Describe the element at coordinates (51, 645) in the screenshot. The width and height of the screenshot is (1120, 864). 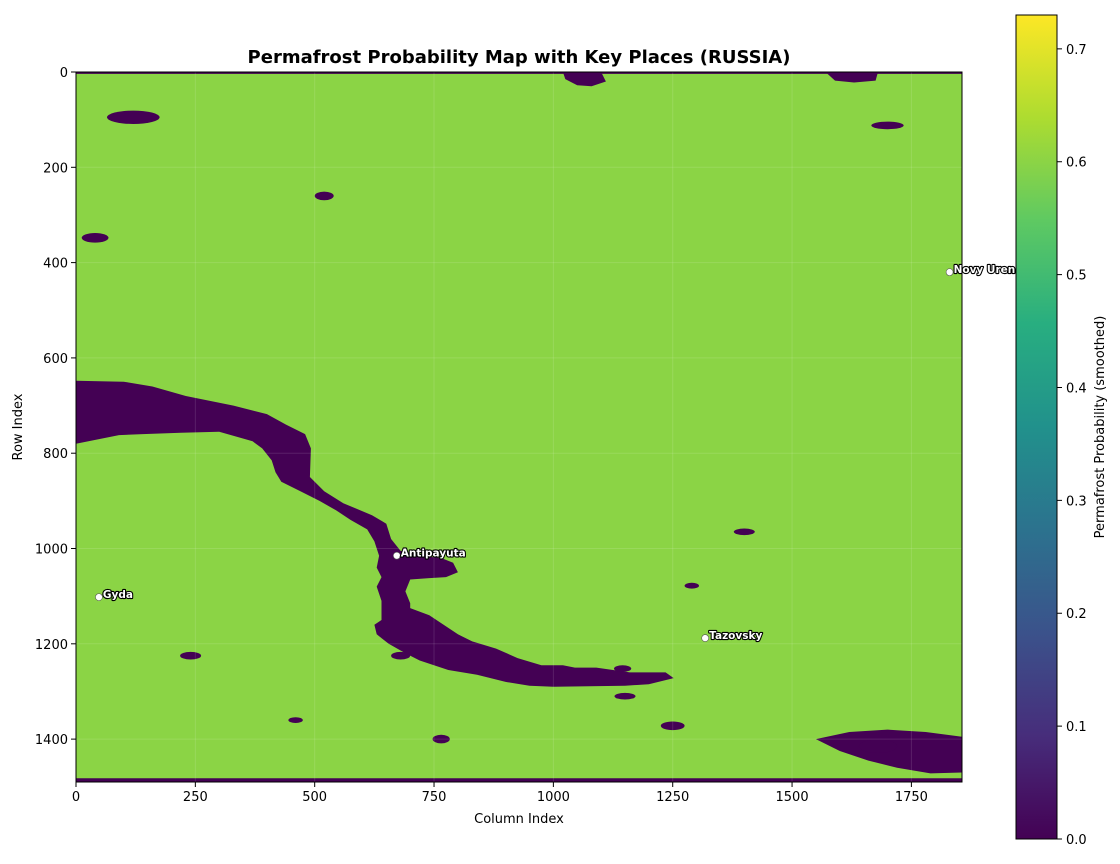
I see `y-tick-label: 1200` at that location.